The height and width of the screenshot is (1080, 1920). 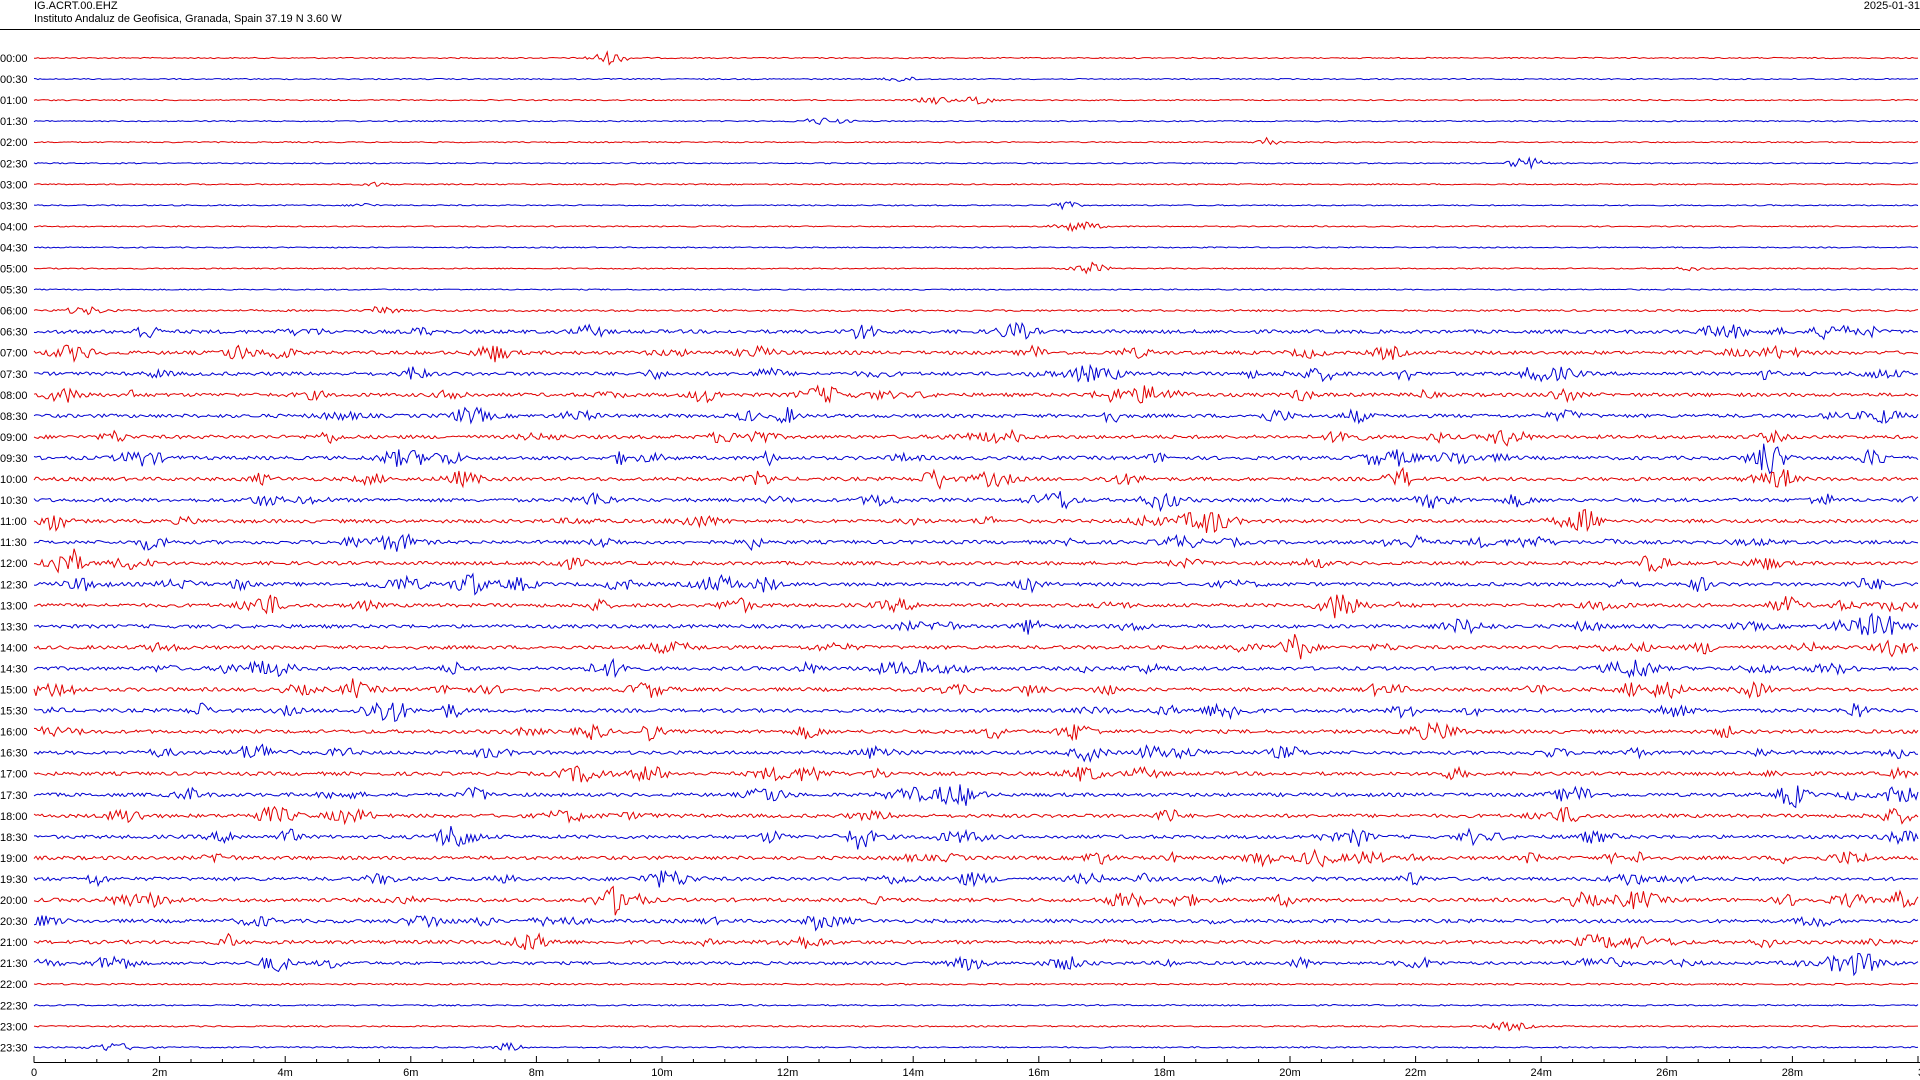 I want to click on x-tick-label: 0, so click(x=34, y=1073).